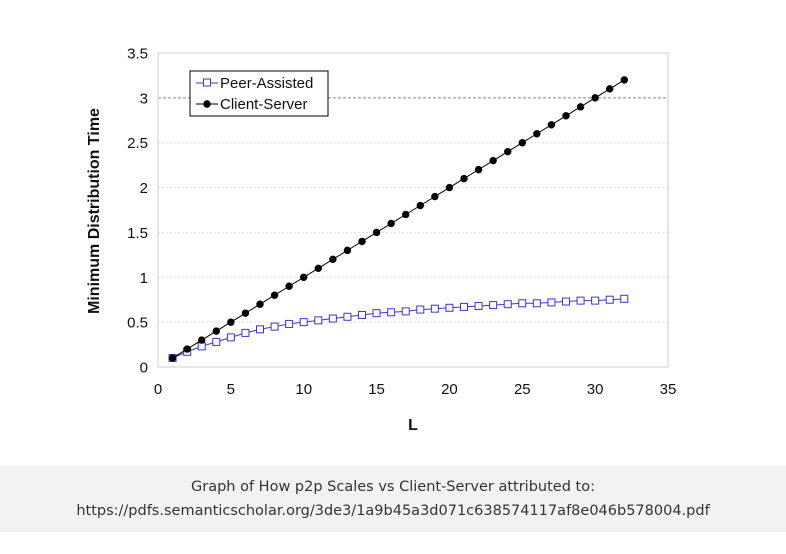 This screenshot has height=554, width=786. Describe the element at coordinates (398, 328) in the screenshot. I see `series-line-peer-assisted` at that location.